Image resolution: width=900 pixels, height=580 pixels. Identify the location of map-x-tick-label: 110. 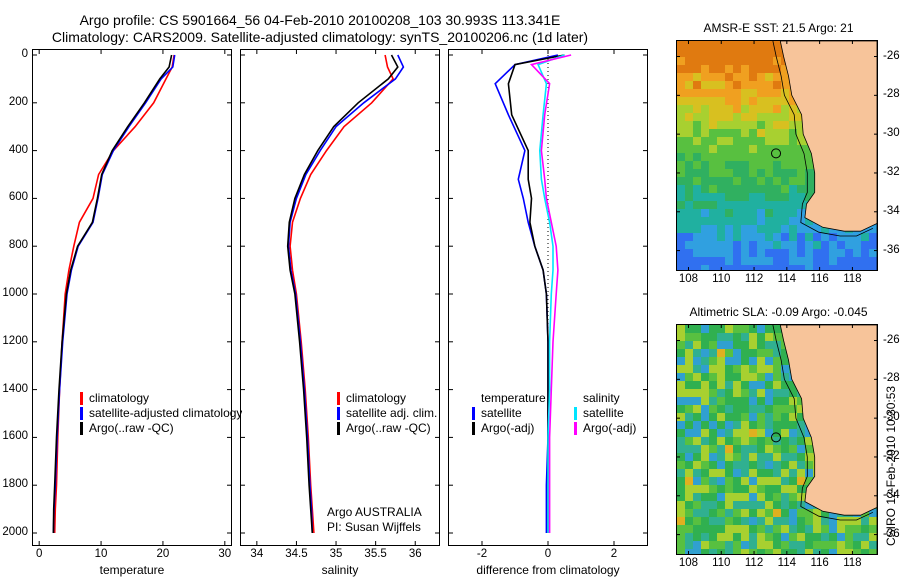
(721, 563).